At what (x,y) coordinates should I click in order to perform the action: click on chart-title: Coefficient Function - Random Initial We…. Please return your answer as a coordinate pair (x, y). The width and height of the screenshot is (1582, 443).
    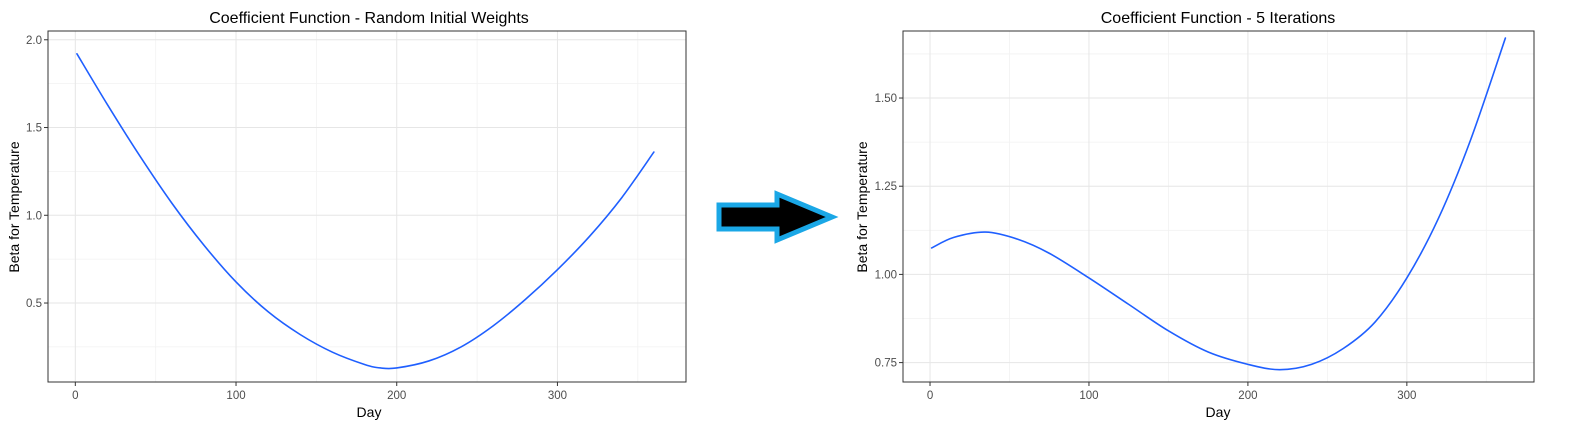
    Looking at the image, I should click on (369, 18).